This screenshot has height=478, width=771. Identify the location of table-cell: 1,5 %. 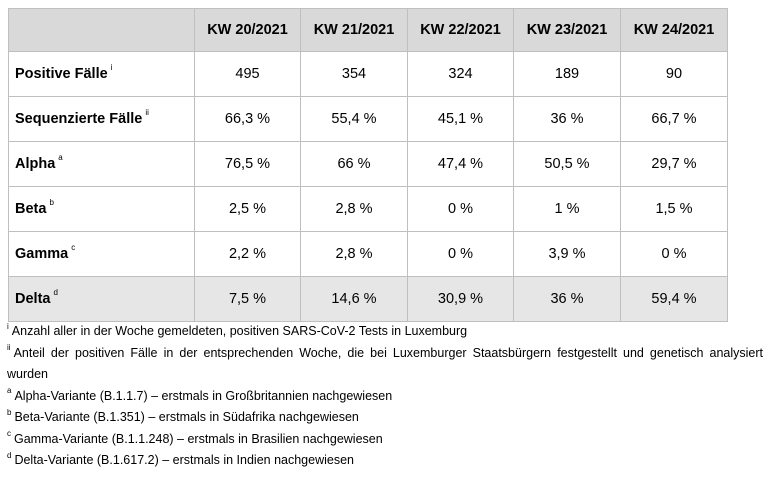
(674, 209).